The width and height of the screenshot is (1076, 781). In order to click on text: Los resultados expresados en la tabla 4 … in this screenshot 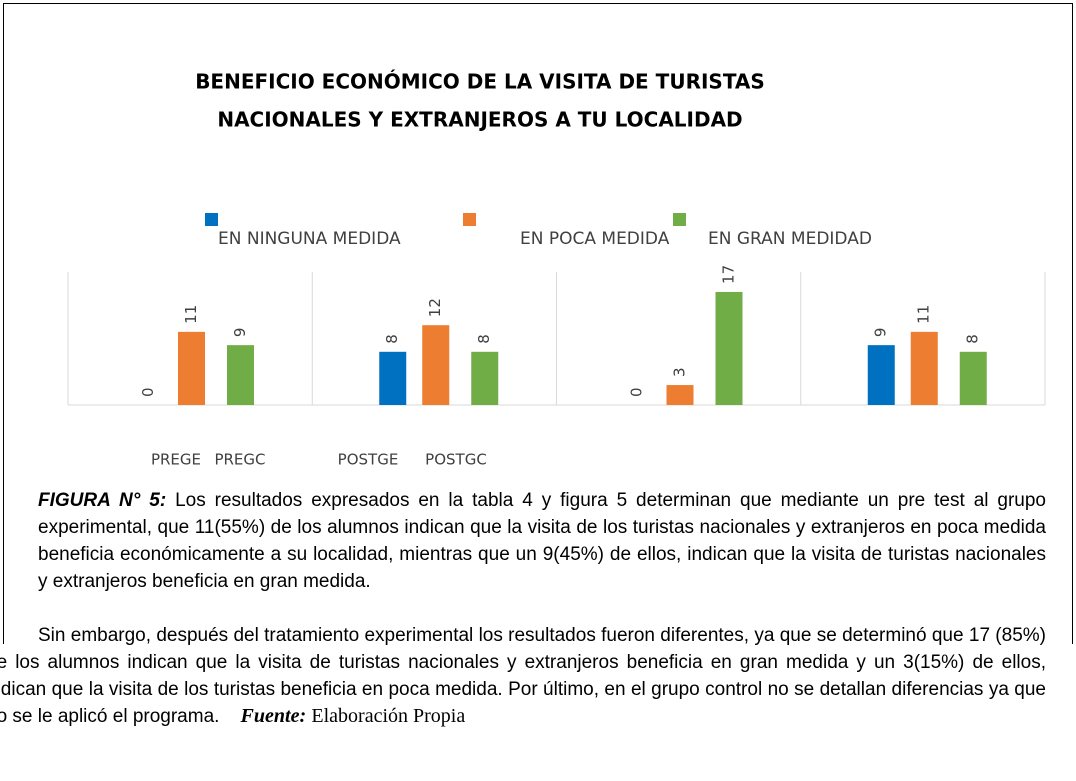, I will do `click(542, 541)`.